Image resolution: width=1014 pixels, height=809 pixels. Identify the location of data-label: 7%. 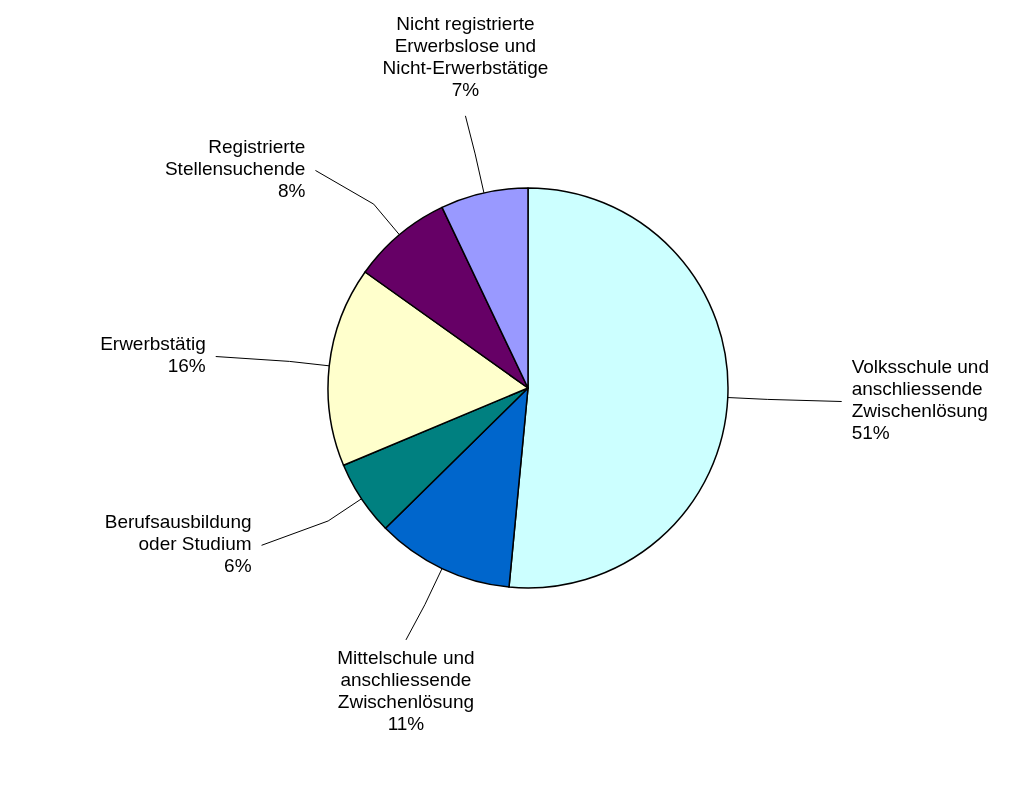
(465, 89).